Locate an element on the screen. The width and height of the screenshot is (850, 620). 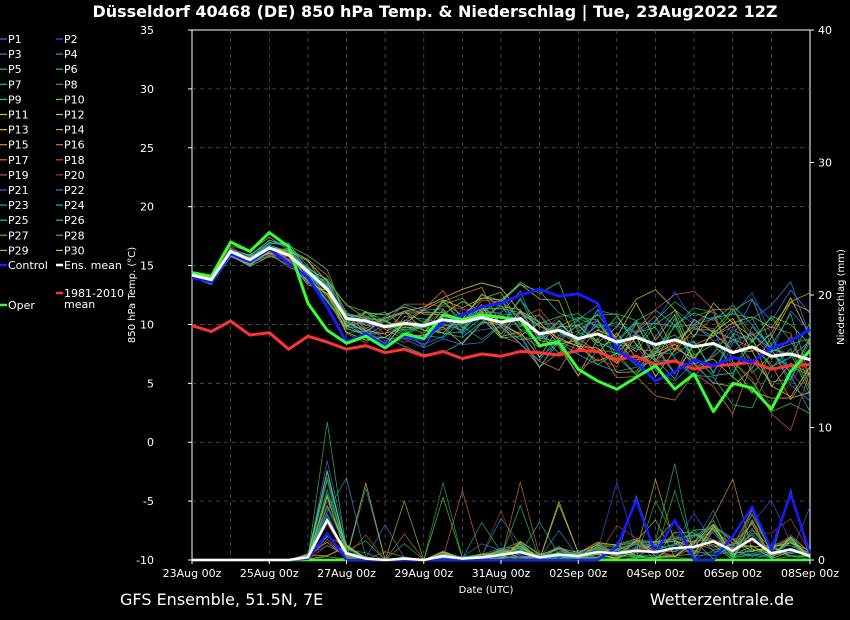
y-tick-label: 10 is located at coordinates (147, 324).